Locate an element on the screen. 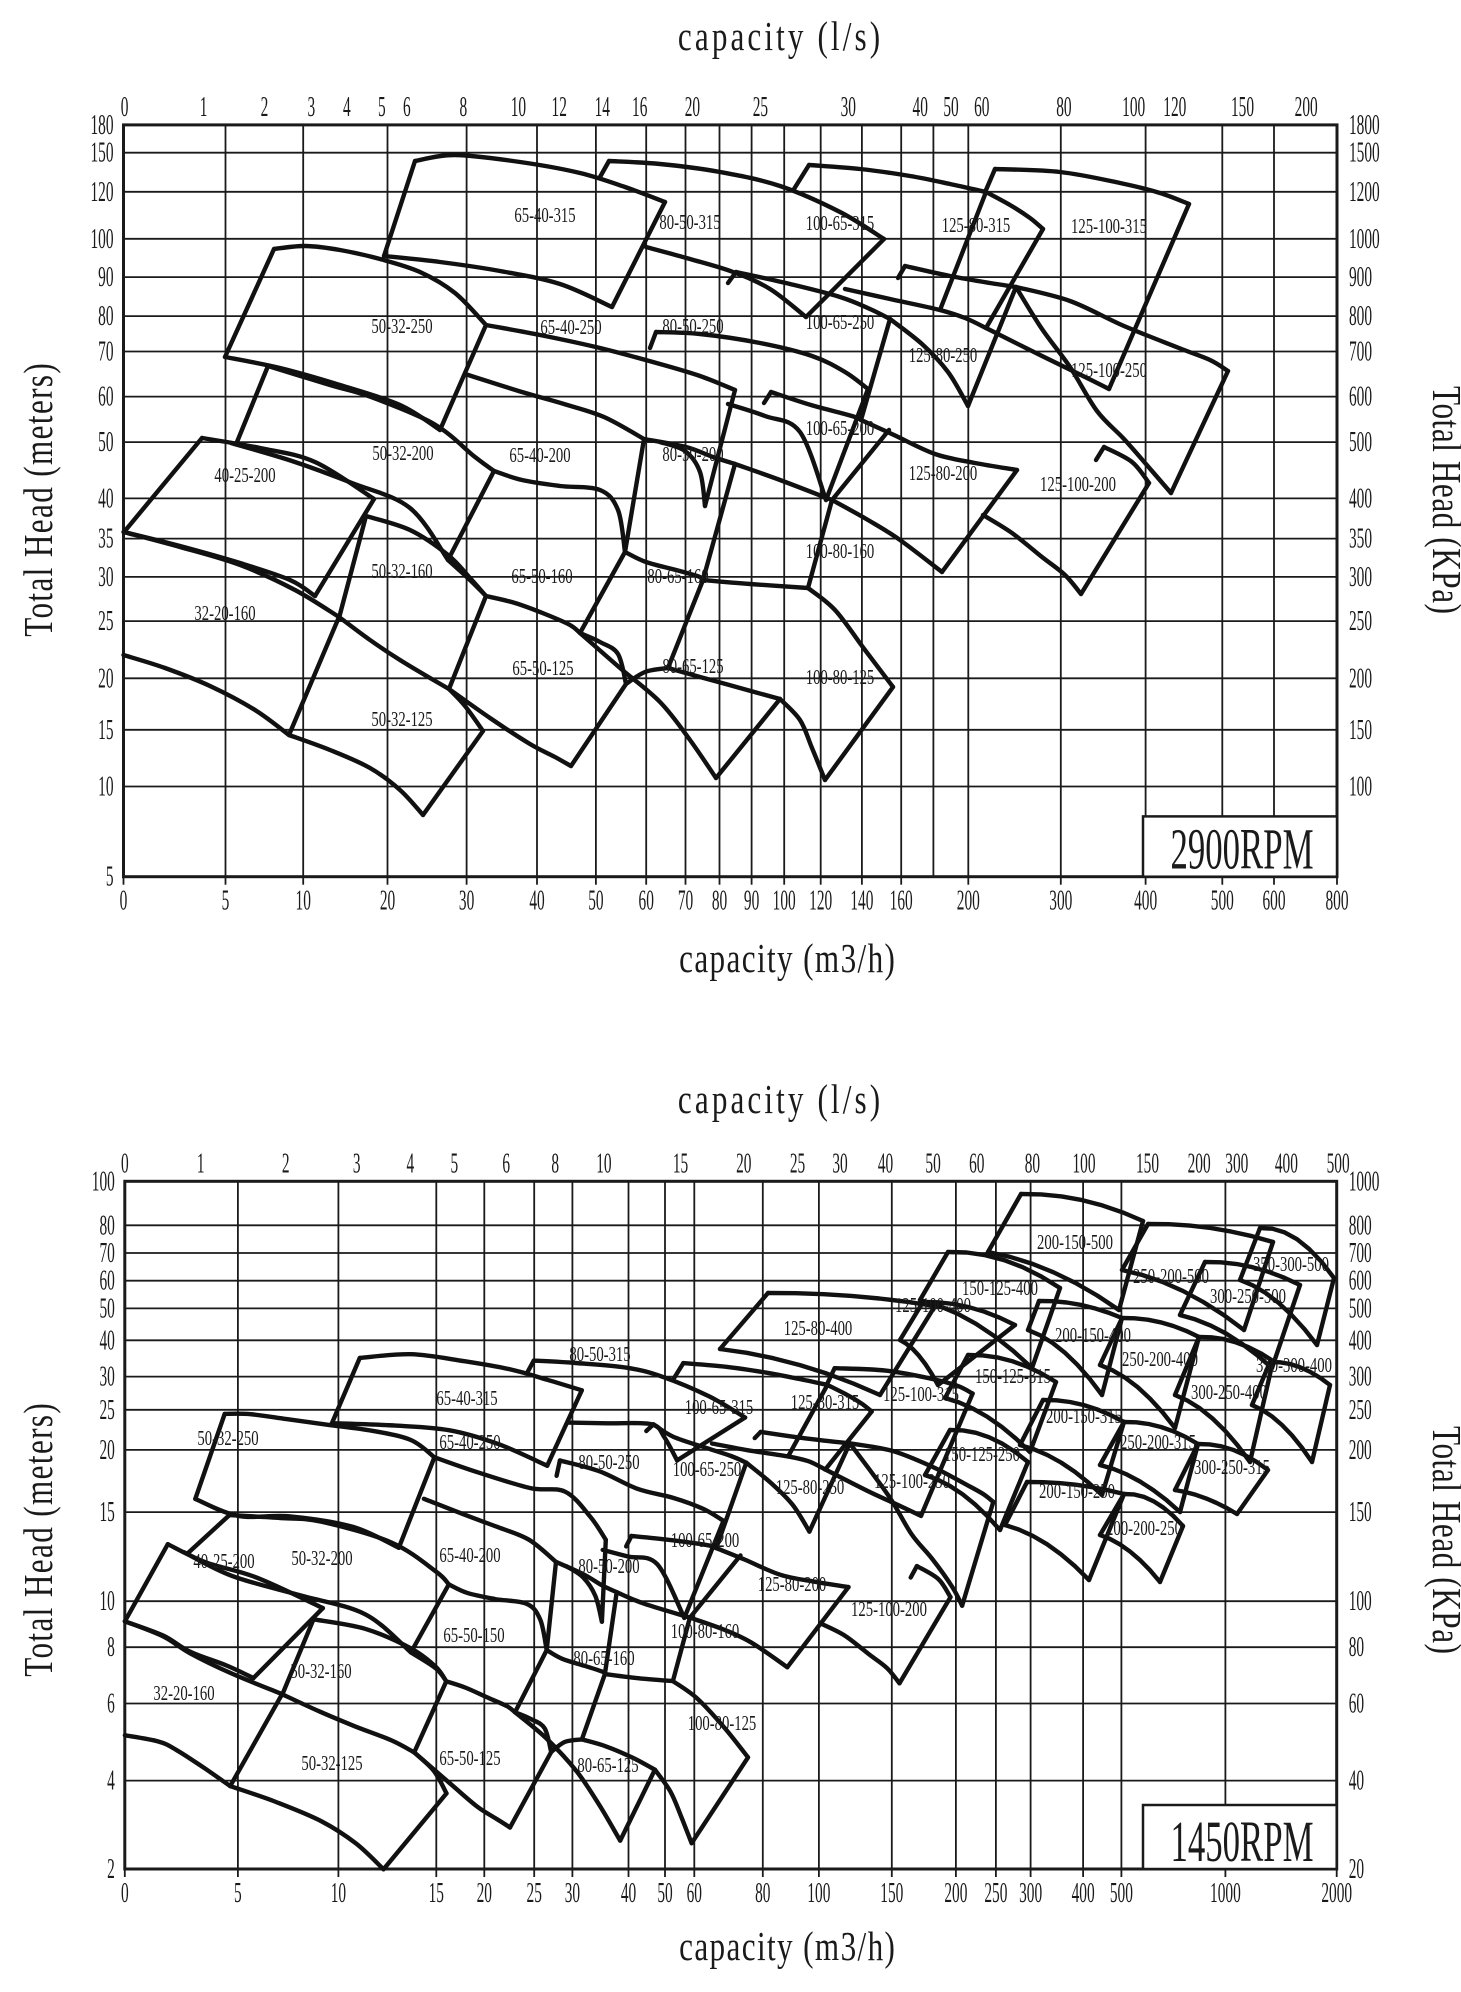 Image resolution: width=1461 pixels, height=1992 pixels. svg-text: 14 is located at coordinates (603, 107).